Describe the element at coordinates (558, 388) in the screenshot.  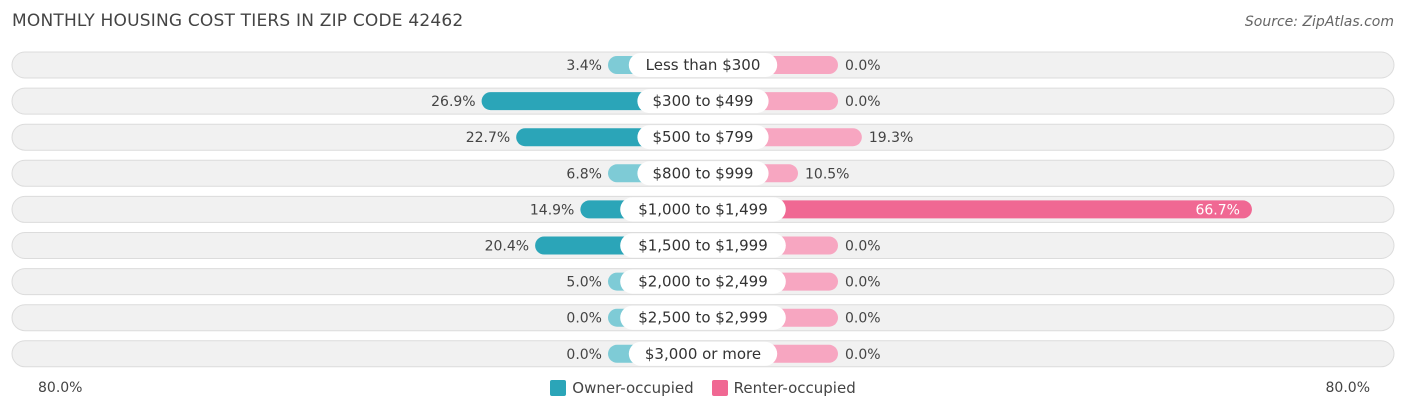
I see `owner-swatch` at that location.